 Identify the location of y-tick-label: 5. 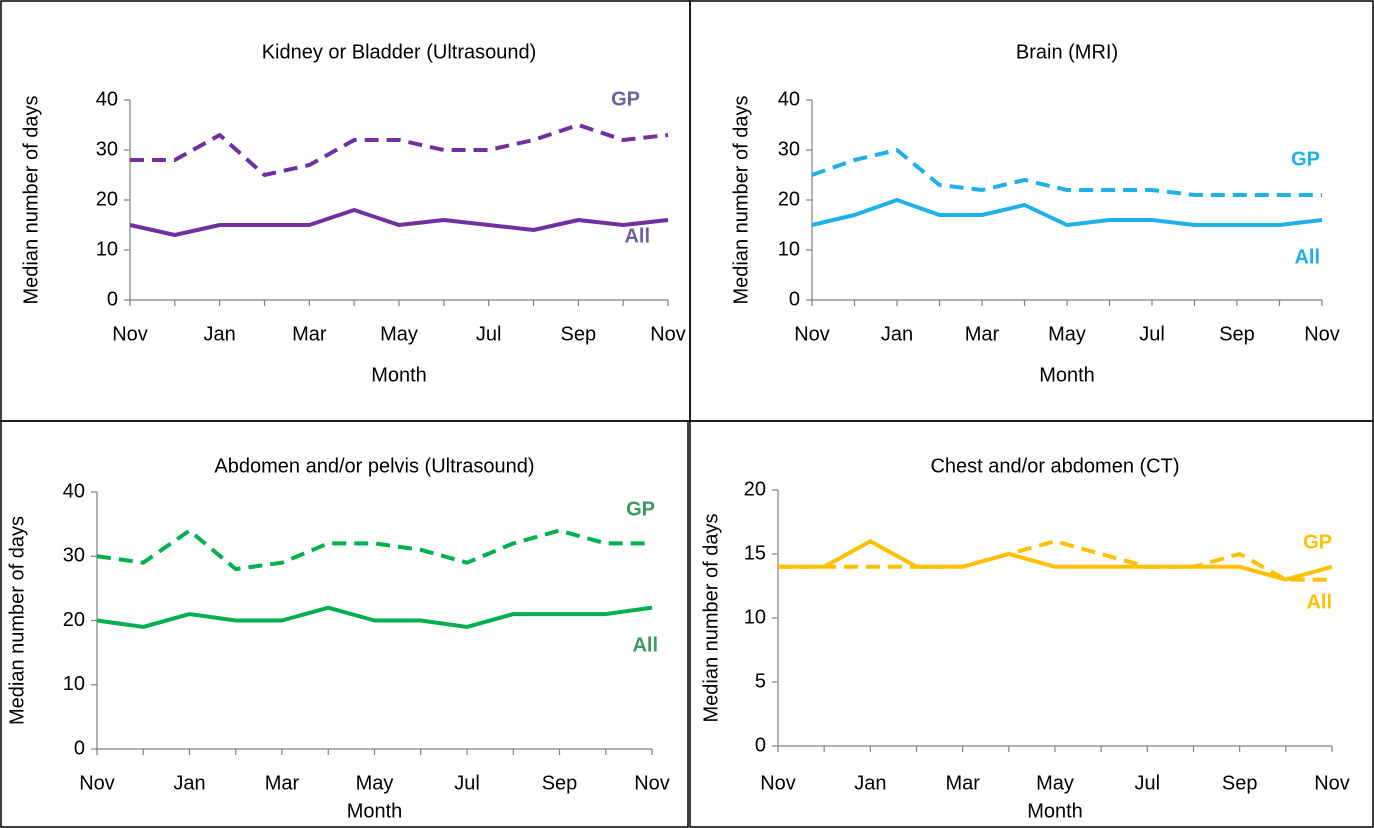
(760, 681).